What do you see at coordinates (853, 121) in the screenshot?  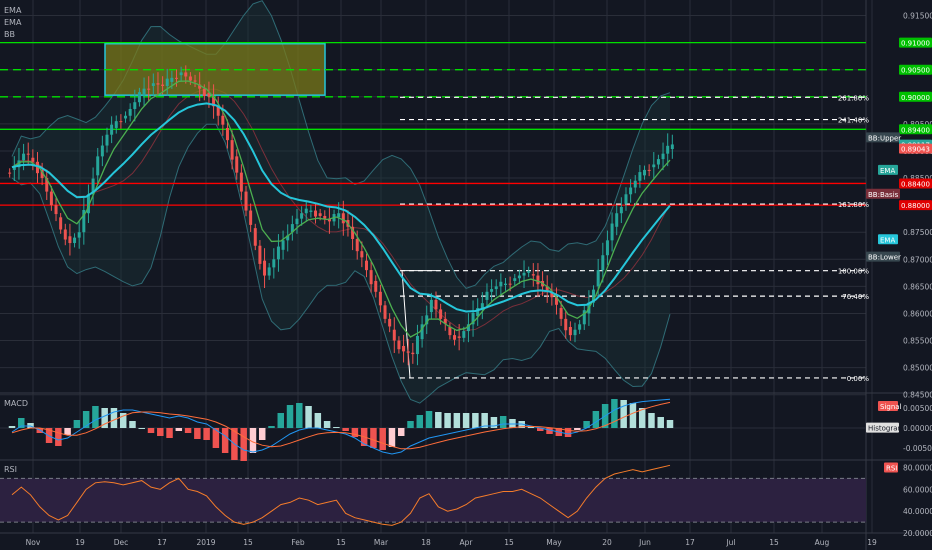 I see `fib-level-label: 241.40%` at bounding box center [853, 121].